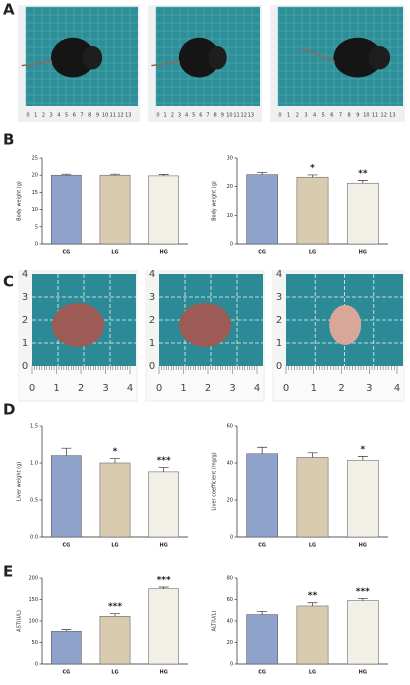 This screenshot has height=685, width=410. What do you see at coordinates (8, 140) in the screenshot?
I see `panel-letter: B` at bounding box center [8, 140].